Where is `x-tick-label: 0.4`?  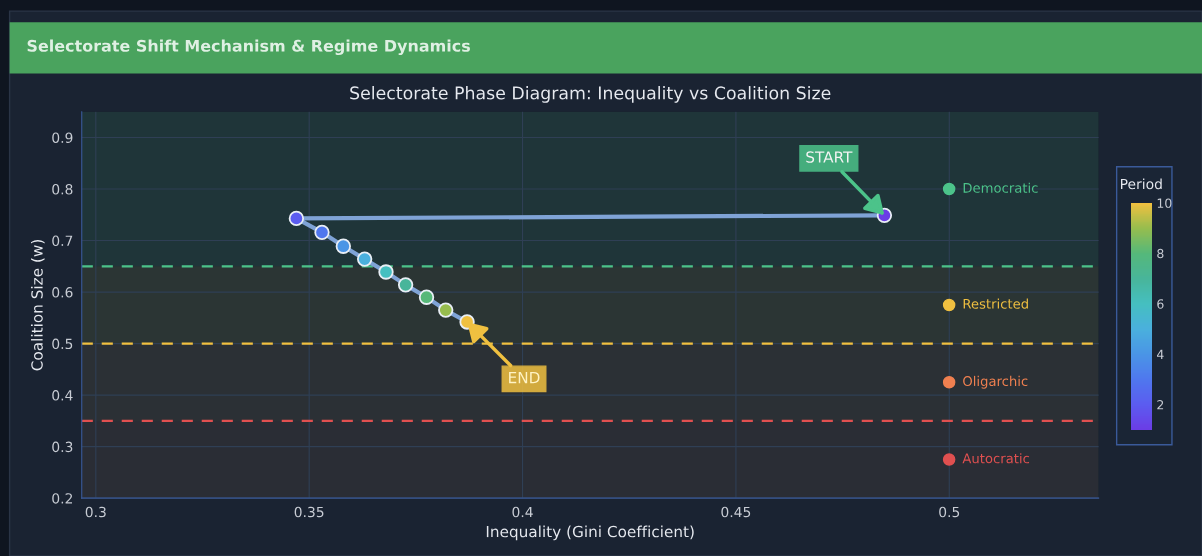 x-tick-label: 0.4 is located at coordinates (522, 512).